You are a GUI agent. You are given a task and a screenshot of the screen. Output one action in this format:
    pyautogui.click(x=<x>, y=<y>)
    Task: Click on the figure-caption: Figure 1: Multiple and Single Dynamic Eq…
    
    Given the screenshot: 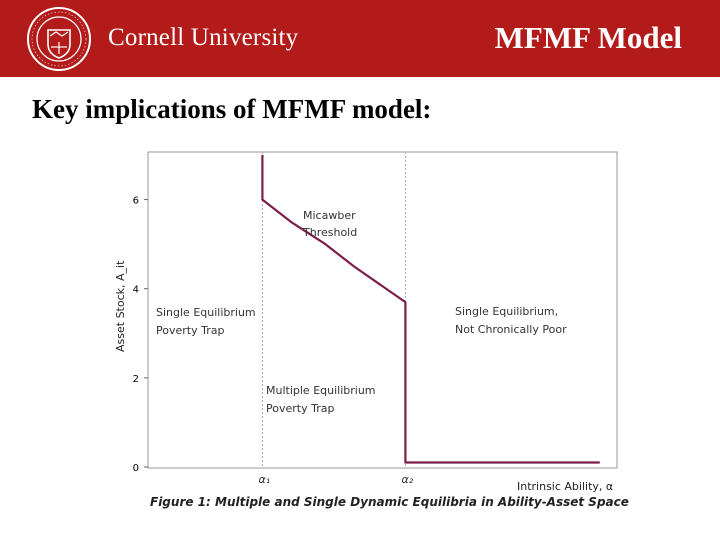 What is the action you would take?
    pyautogui.click(x=389, y=502)
    